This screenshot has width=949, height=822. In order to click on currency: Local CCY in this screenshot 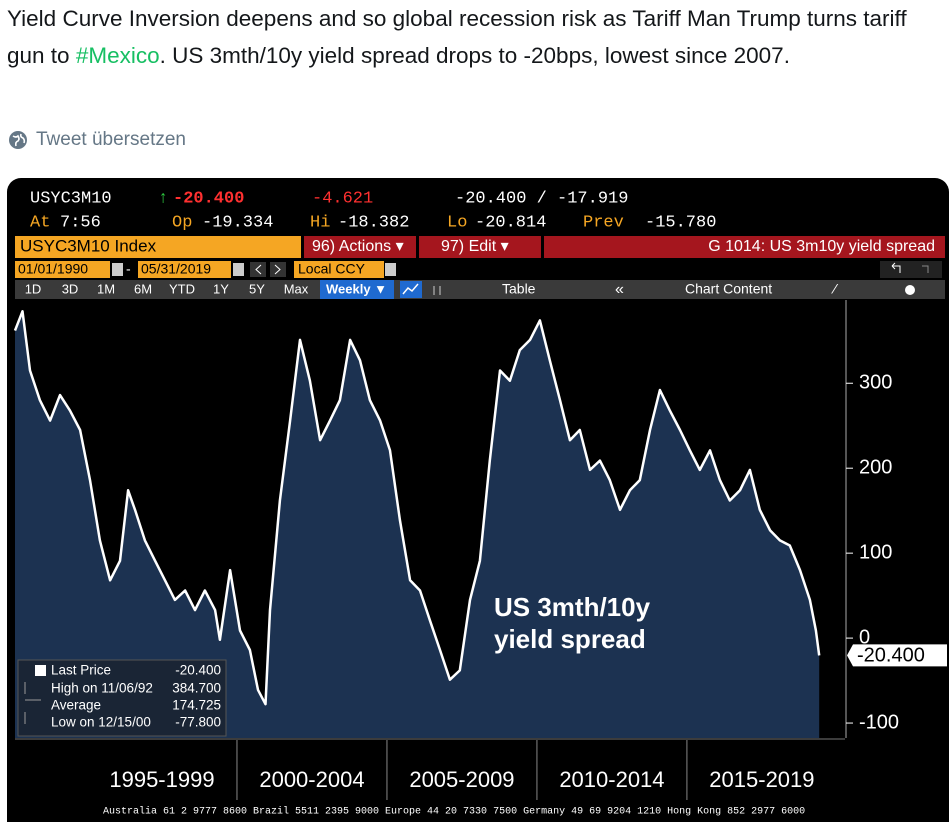, I will do `click(332, 269)`.